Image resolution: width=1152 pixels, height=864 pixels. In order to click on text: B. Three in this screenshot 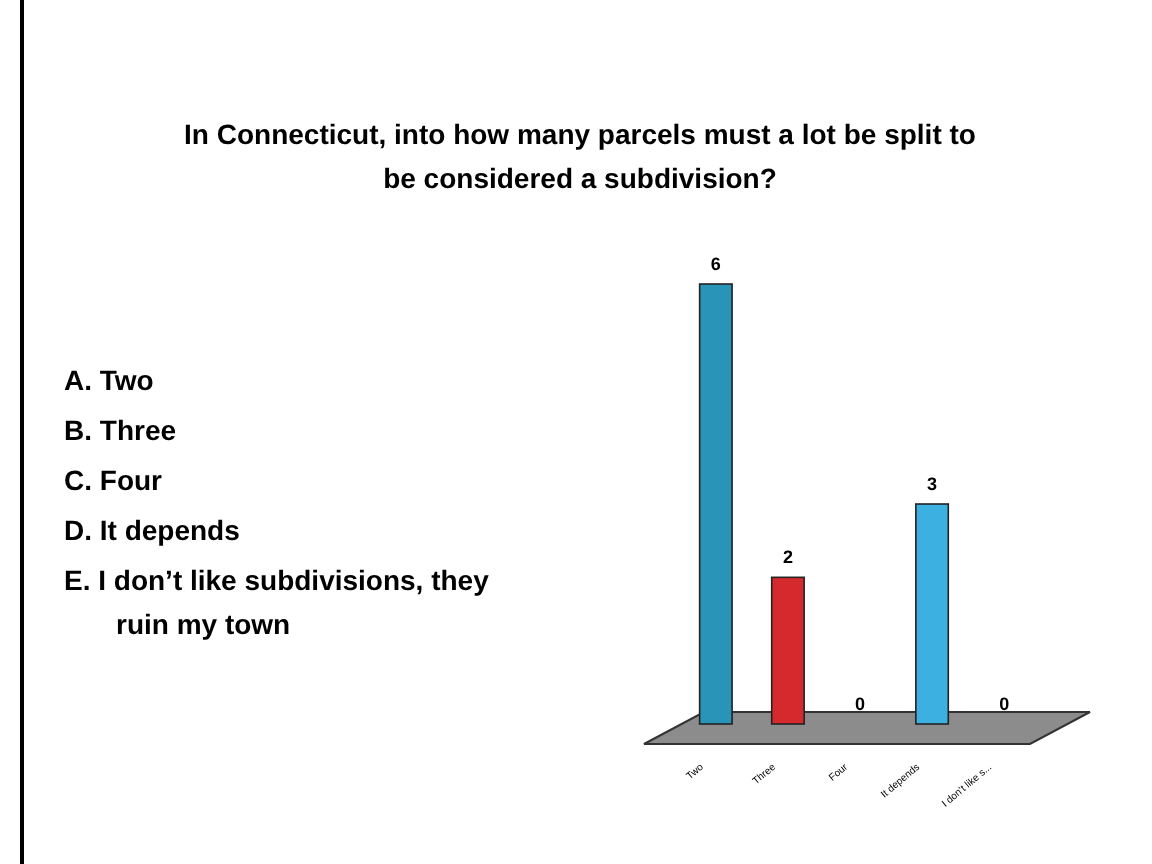, I will do `click(120, 430)`.